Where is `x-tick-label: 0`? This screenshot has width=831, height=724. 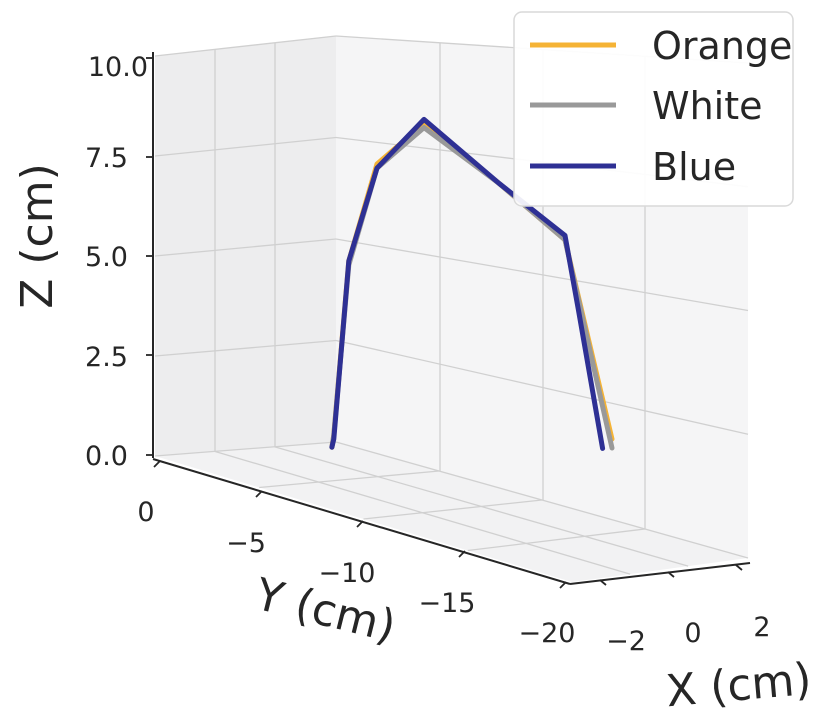
x-tick-label: 0 is located at coordinates (692, 633).